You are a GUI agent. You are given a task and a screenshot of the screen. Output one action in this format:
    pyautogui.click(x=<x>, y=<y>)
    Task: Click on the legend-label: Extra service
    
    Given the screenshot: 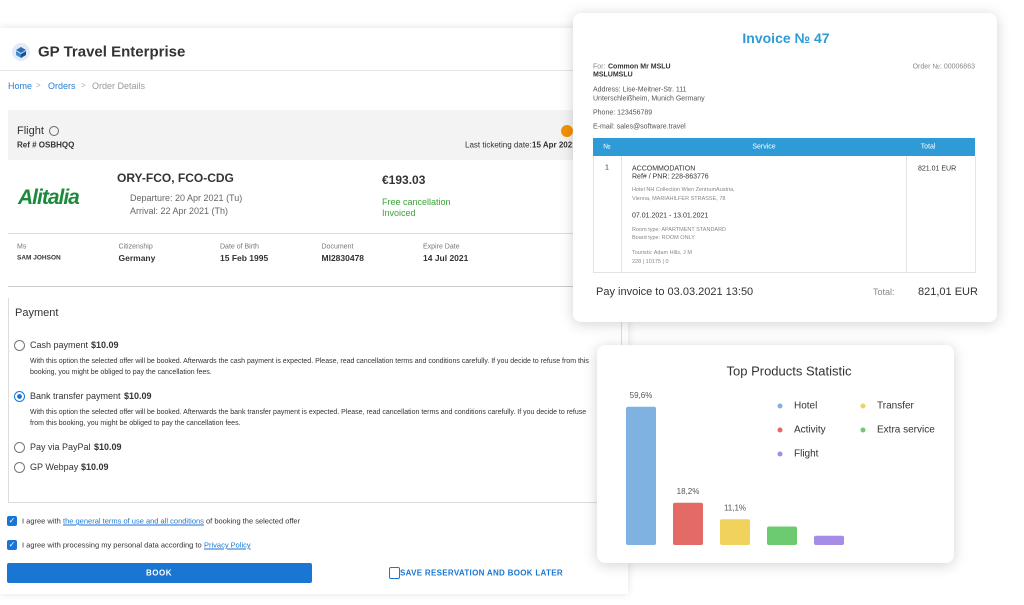 What is the action you would take?
    pyautogui.click(x=906, y=430)
    